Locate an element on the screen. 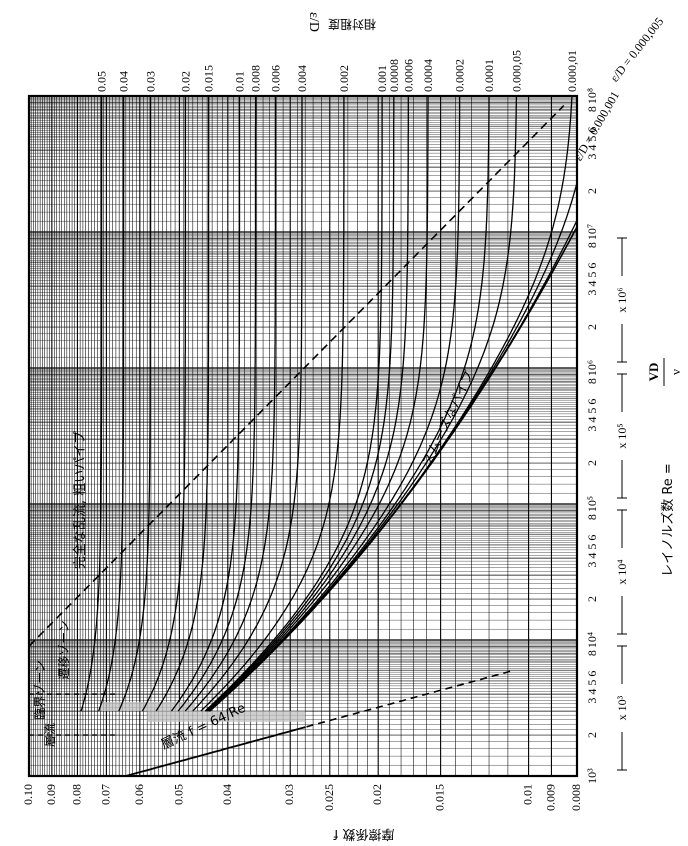 The image size is (688, 846). tick-label-eps: 0.0002 is located at coordinates (460, 75).